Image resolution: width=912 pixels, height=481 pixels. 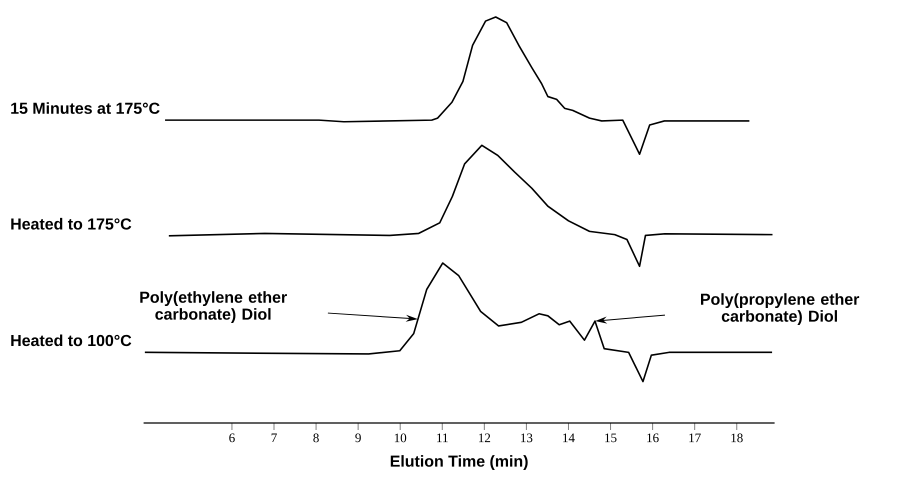 What do you see at coordinates (484, 438) in the screenshot?
I see `x-tick-label: 12` at bounding box center [484, 438].